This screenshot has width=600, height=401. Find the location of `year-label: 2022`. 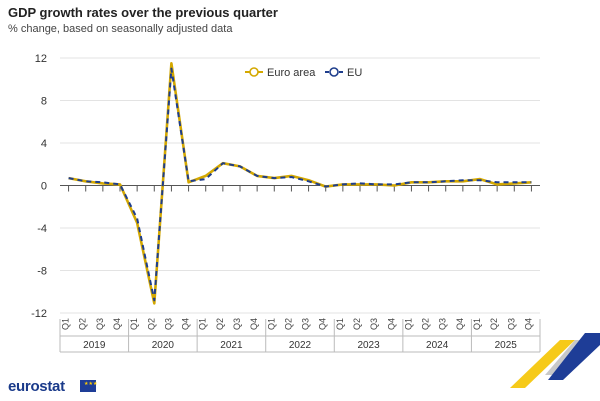

year-label: 2022 is located at coordinates (300, 345).